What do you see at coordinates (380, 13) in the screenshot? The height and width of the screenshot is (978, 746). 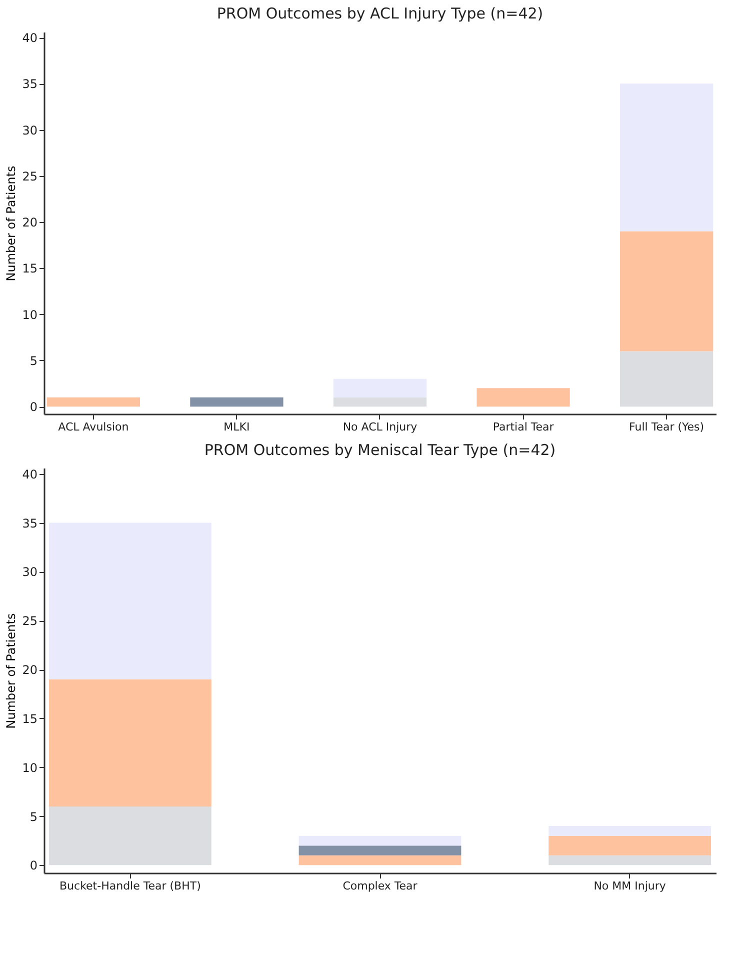 I see `chart-title: PROM Outcomes by ACL Injury Type (n=42)` at bounding box center [380, 13].